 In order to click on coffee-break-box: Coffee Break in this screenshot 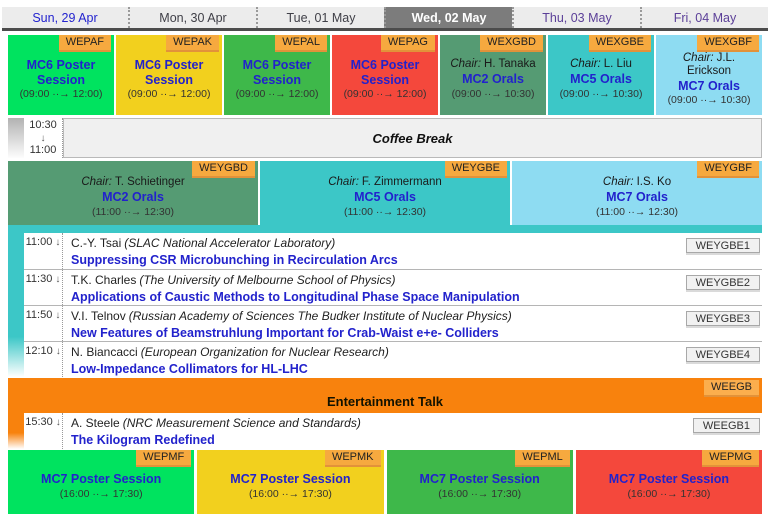, I will do `click(412, 138)`.